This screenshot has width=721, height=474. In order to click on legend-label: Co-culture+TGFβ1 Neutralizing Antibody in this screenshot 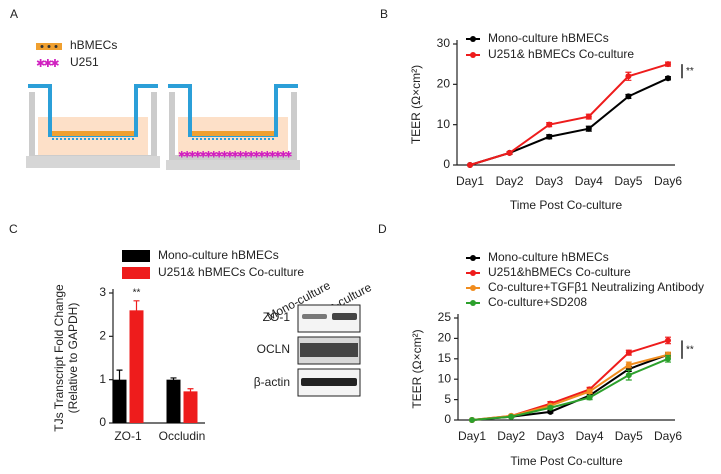, I will do `click(596, 287)`.